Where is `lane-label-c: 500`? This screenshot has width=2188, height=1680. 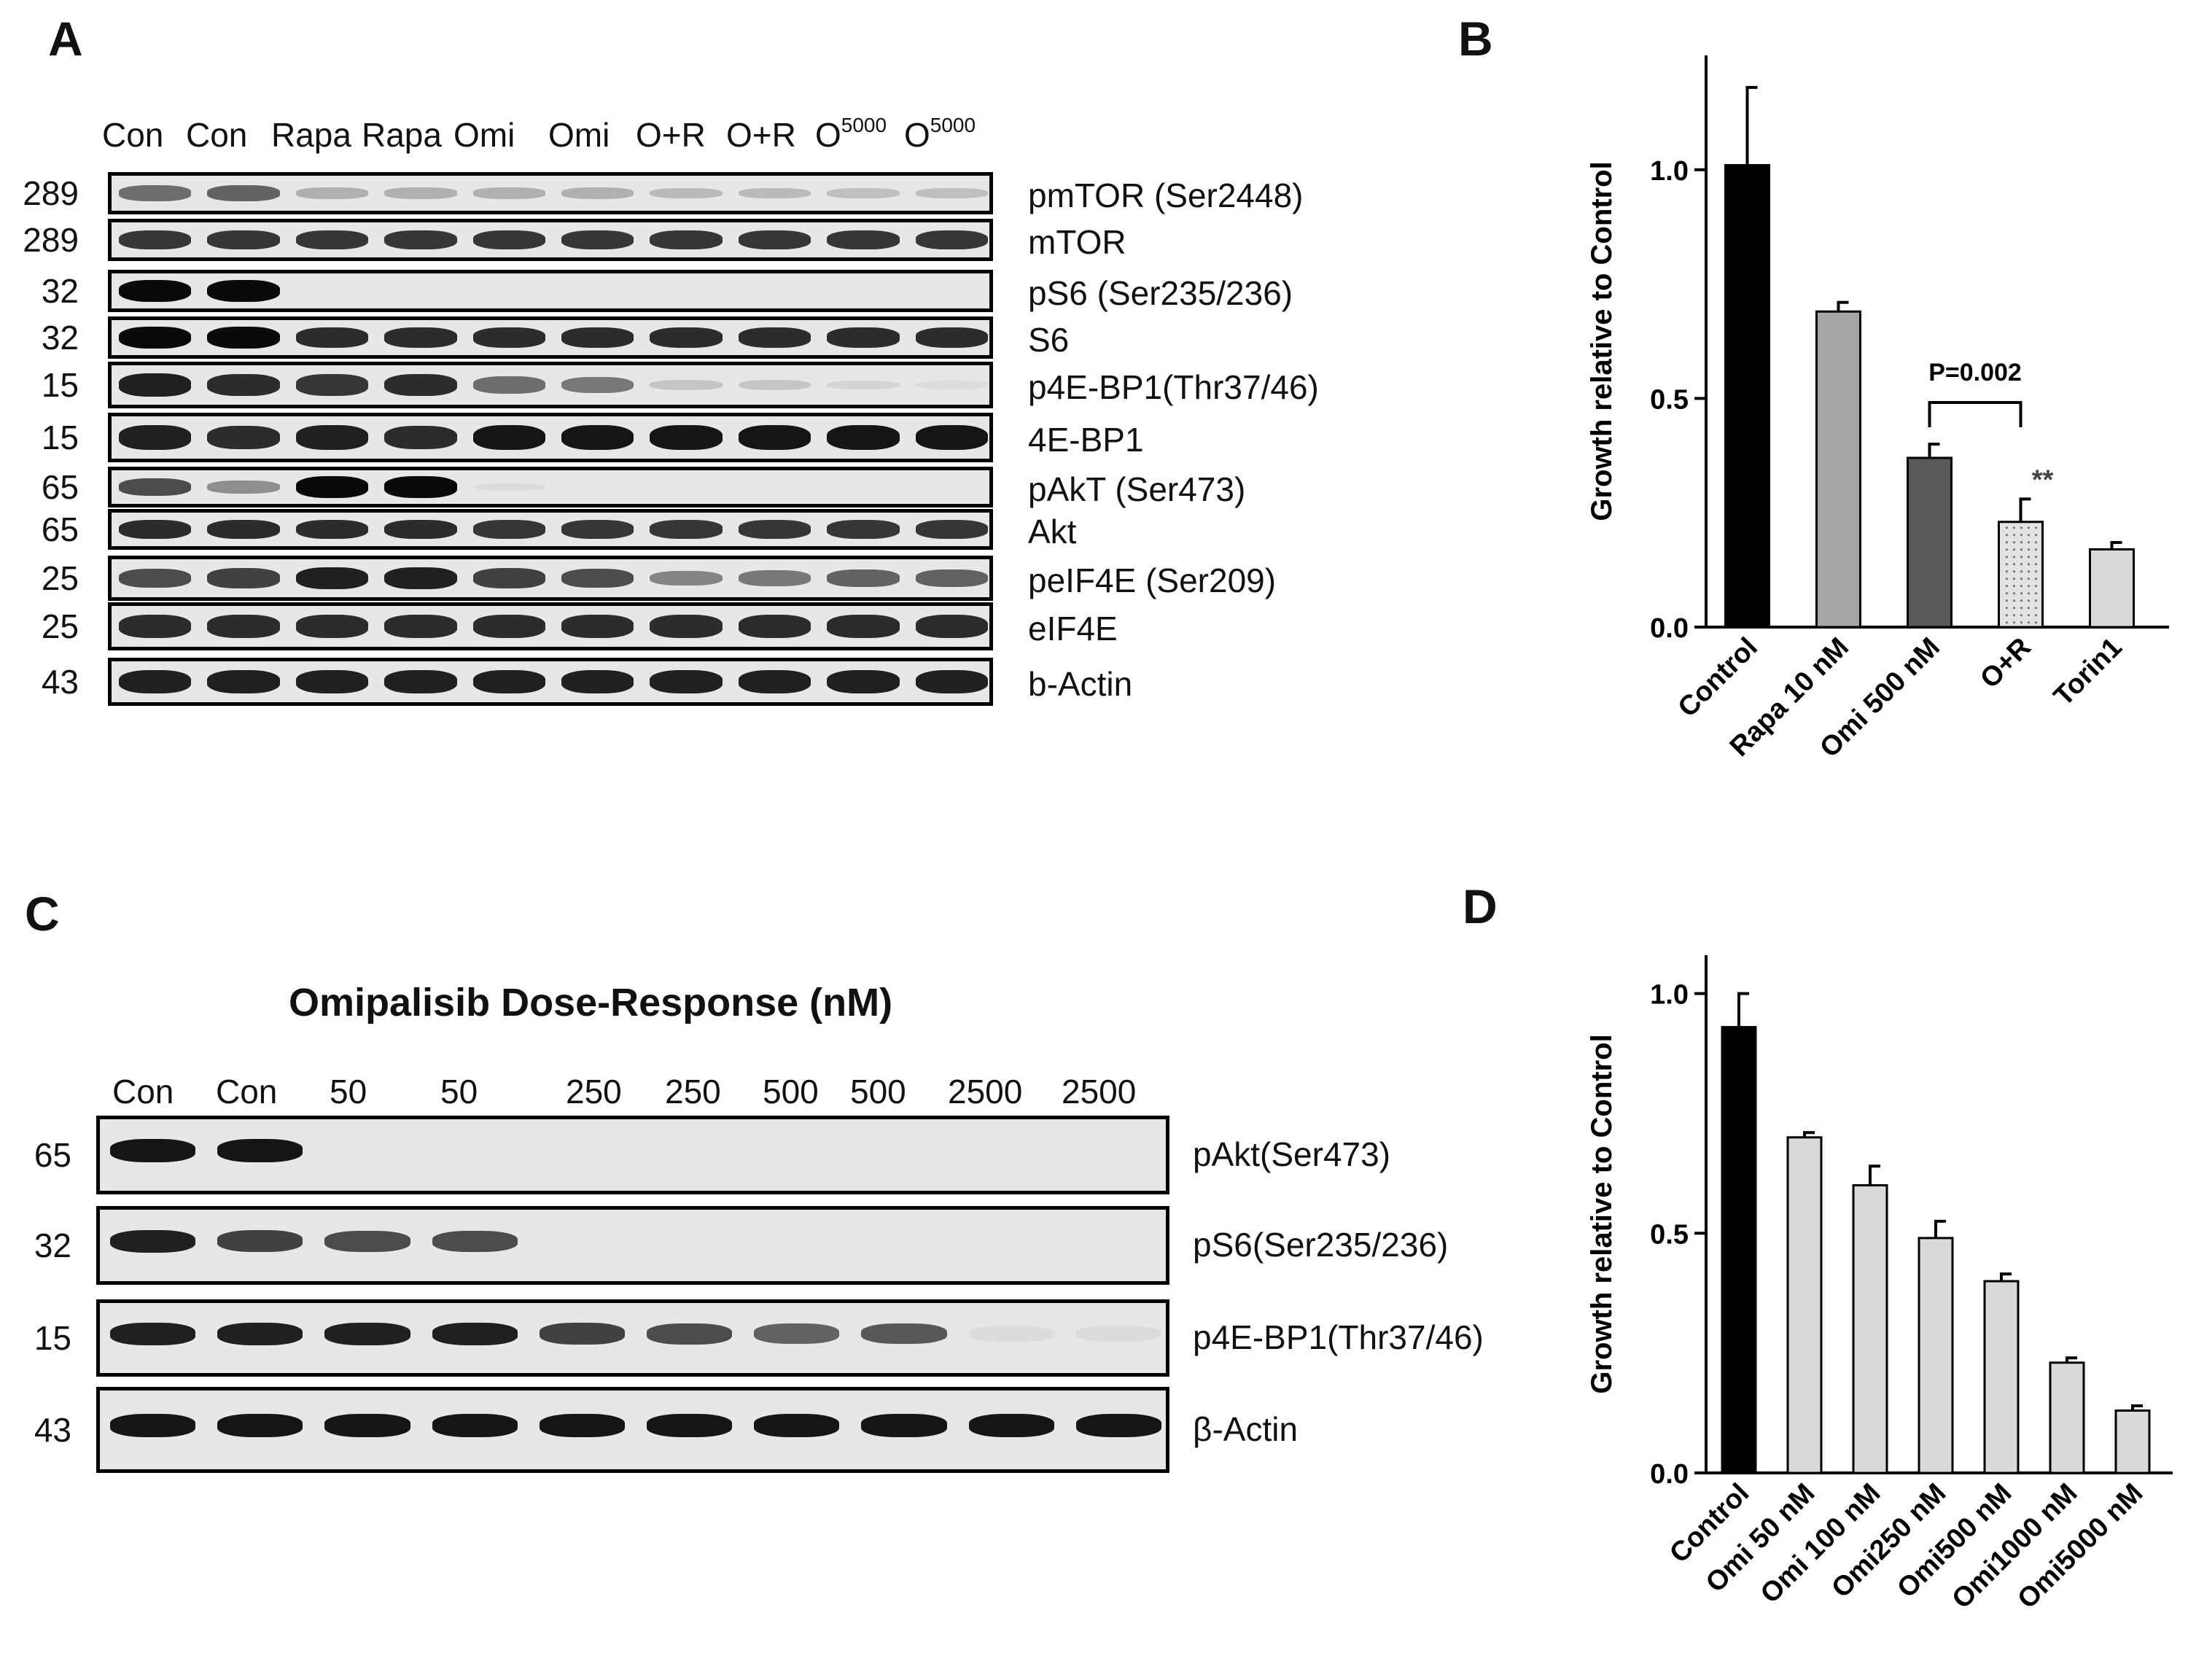 lane-label-c: 500 is located at coordinates (791, 1092).